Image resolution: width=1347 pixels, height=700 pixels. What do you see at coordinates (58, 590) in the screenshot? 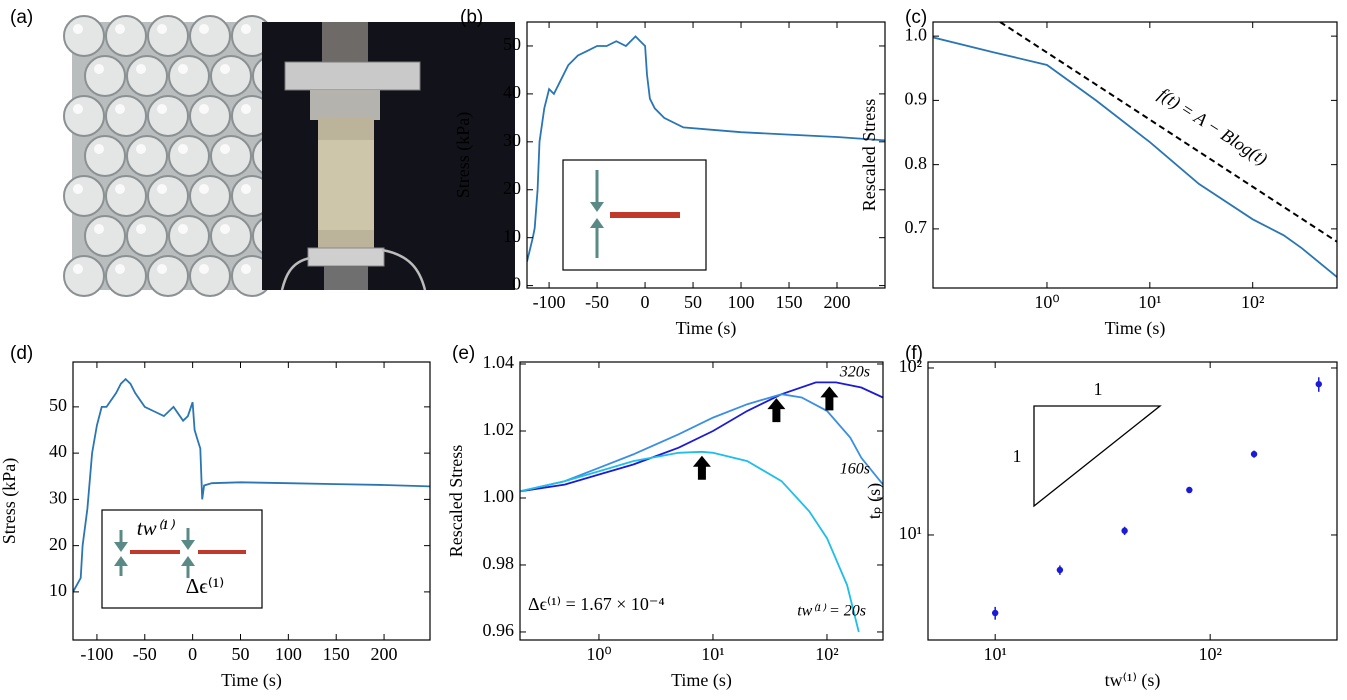
I see `y-tick-label: 10` at bounding box center [58, 590].